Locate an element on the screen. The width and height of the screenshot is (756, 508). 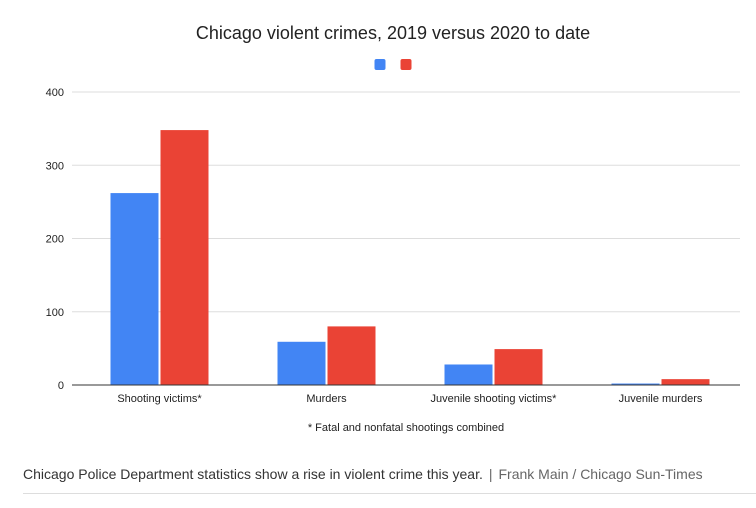
chart-footnote: * Fatal and nonfatal shootings combined is located at coordinates (406, 428).